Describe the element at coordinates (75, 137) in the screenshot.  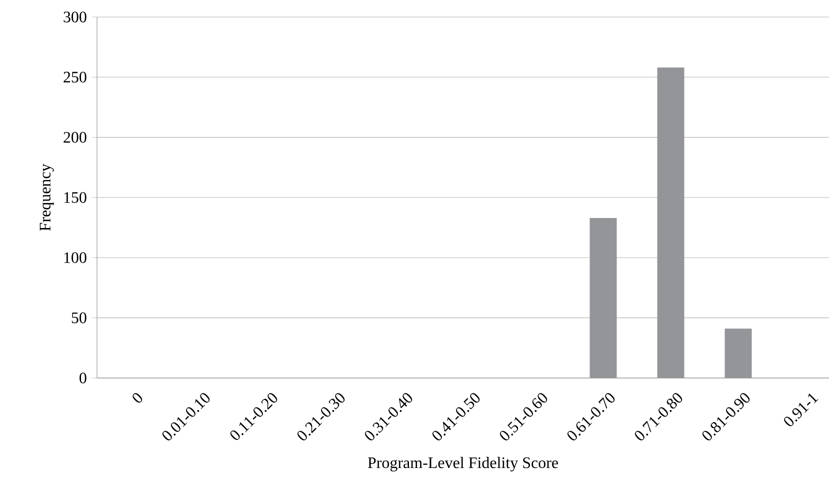
I see `y-tick-label: 200` at that location.